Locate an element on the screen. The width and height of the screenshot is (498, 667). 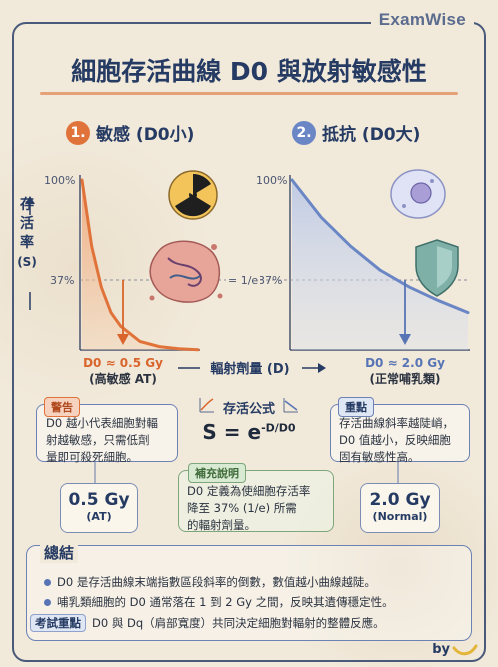
warning-text: D0 越小代表細胞對輻 射越敏感，只需低劑 量即可殺死細胞。 is located at coordinates (102, 440).